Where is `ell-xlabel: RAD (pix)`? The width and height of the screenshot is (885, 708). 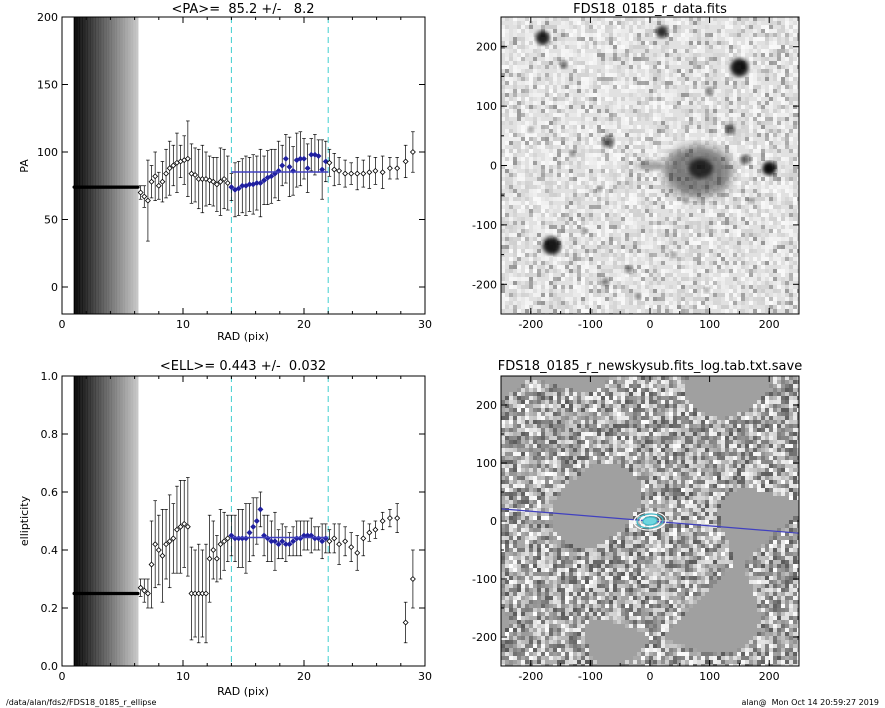 ell-xlabel: RAD (pix) is located at coordinates (243, 691).